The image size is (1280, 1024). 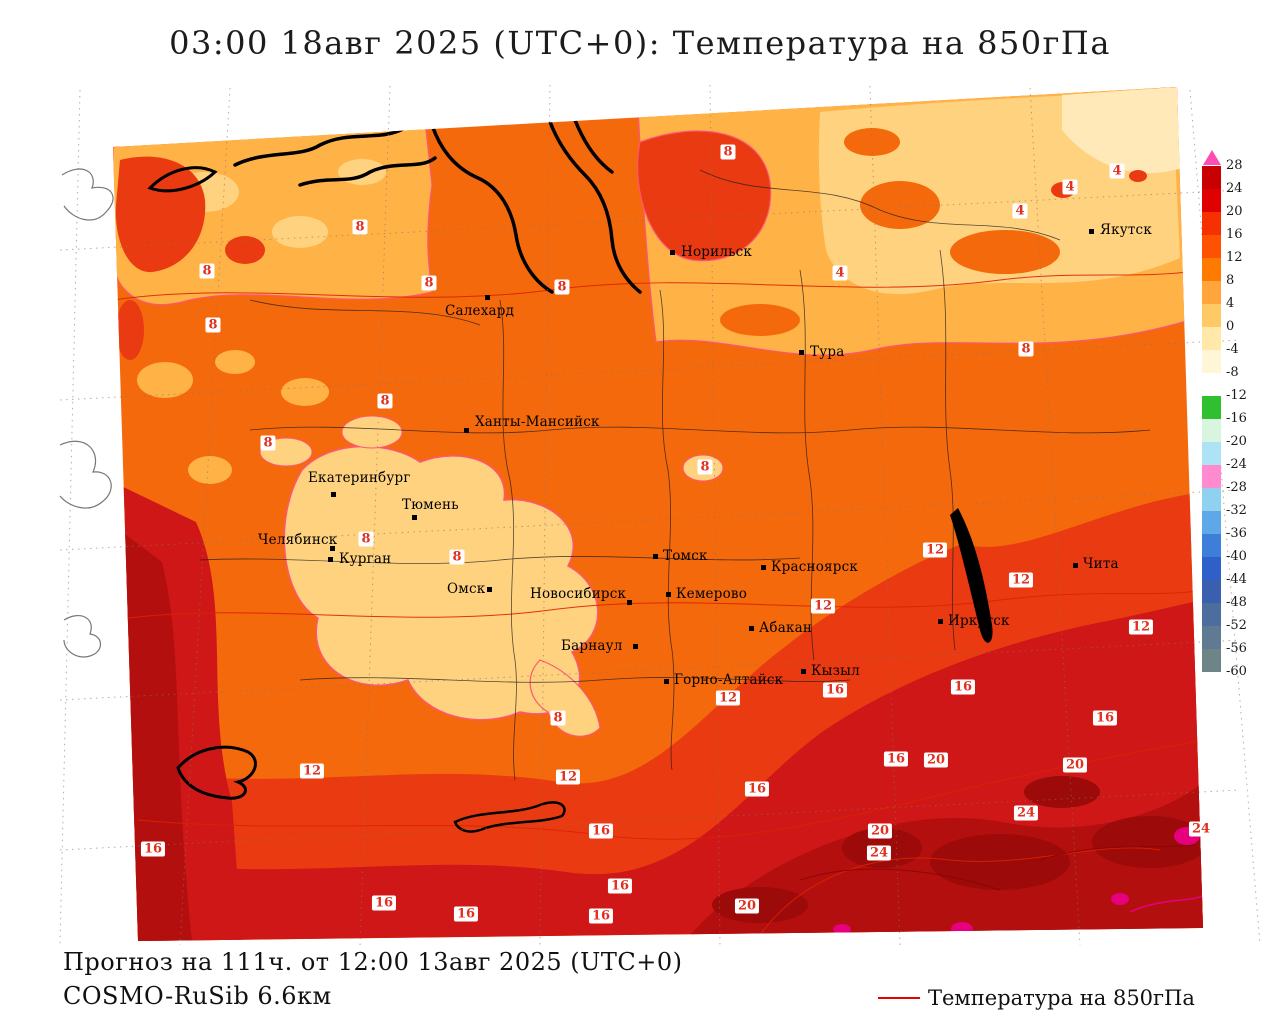 I want to click on colorbar-tick-label: -48, so click(x=1236, y=602).